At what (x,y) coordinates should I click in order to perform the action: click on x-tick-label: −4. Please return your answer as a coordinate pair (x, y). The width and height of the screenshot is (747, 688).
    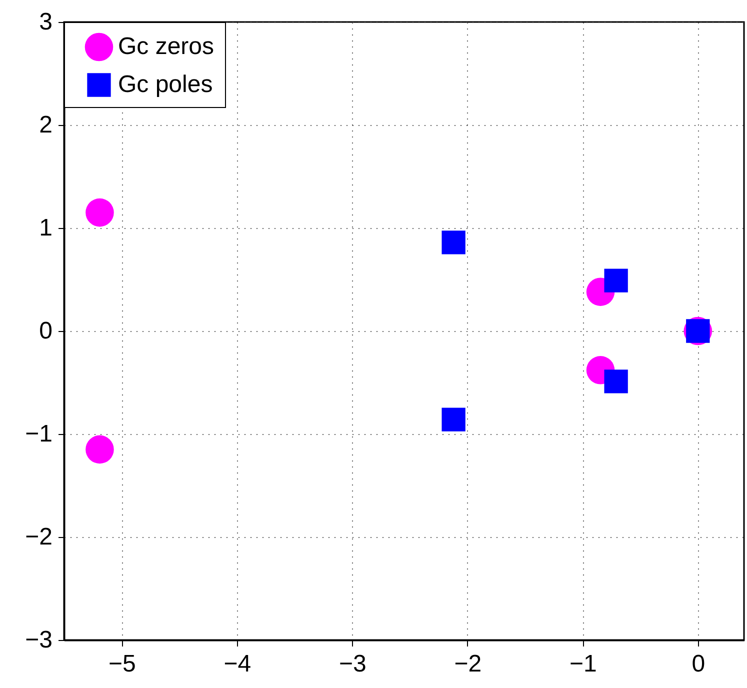
    Looking at the image, I should click on (238, 664).